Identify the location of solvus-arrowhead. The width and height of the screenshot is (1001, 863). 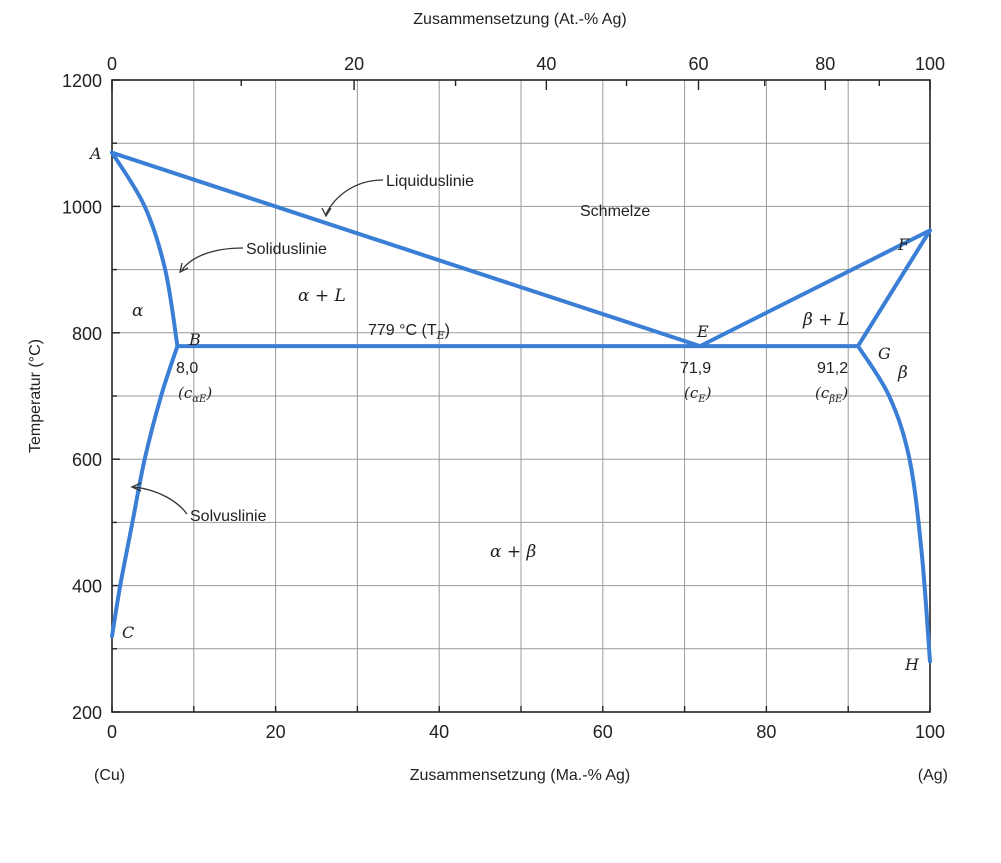
(136, 487).